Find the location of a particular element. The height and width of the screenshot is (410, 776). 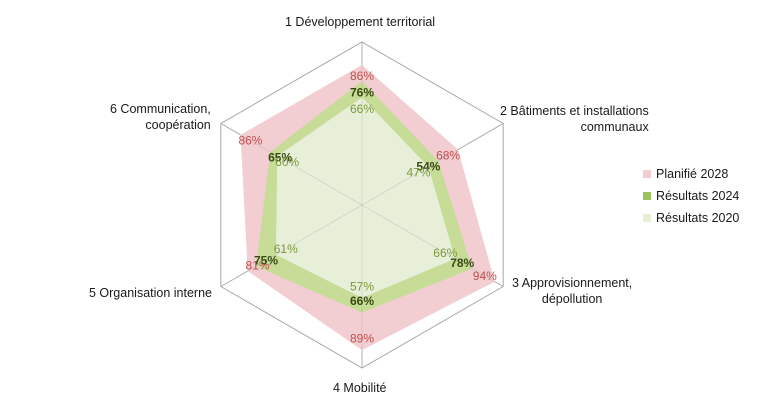

data-label-resultats-2024-3: 78% is located at coordinates (462, 263).